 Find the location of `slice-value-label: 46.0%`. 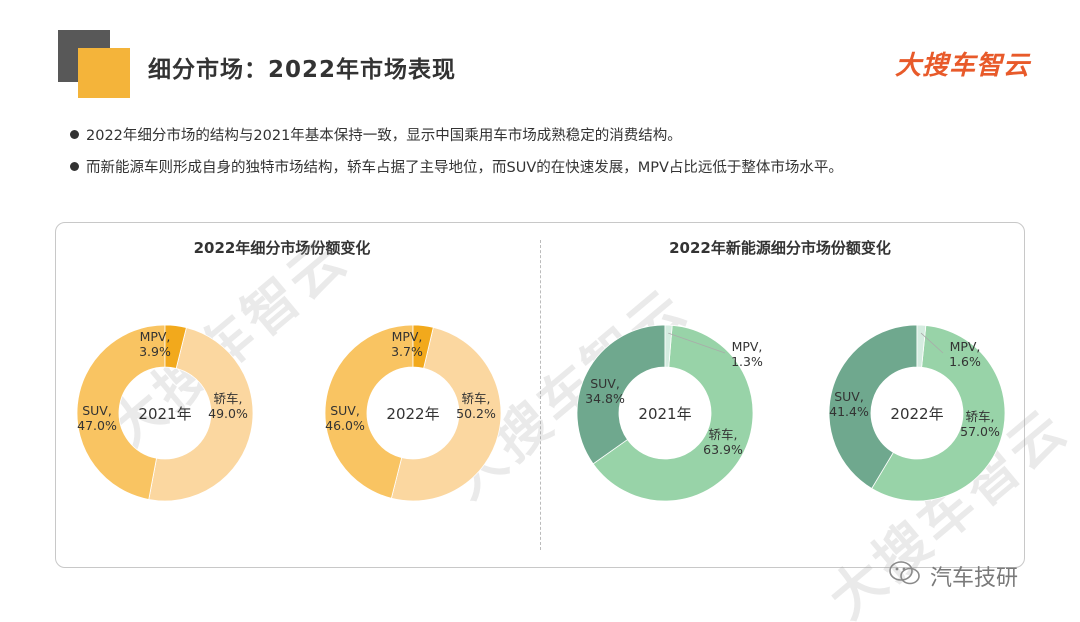

slice-value-label: 46.0% is located at coordinates (345, 425).